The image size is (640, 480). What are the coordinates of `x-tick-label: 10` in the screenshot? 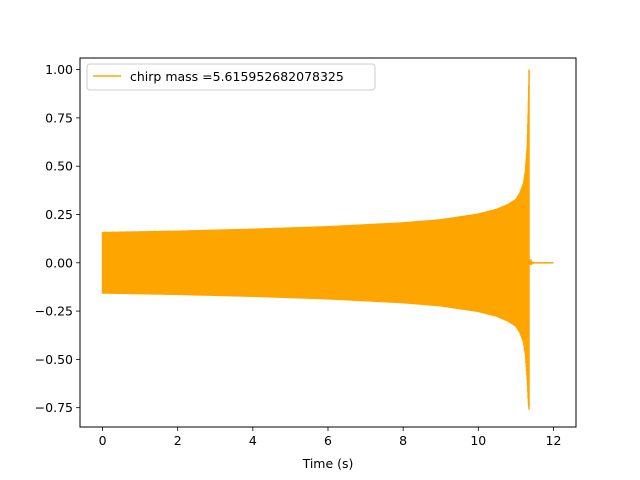 It's located at (478, 440).